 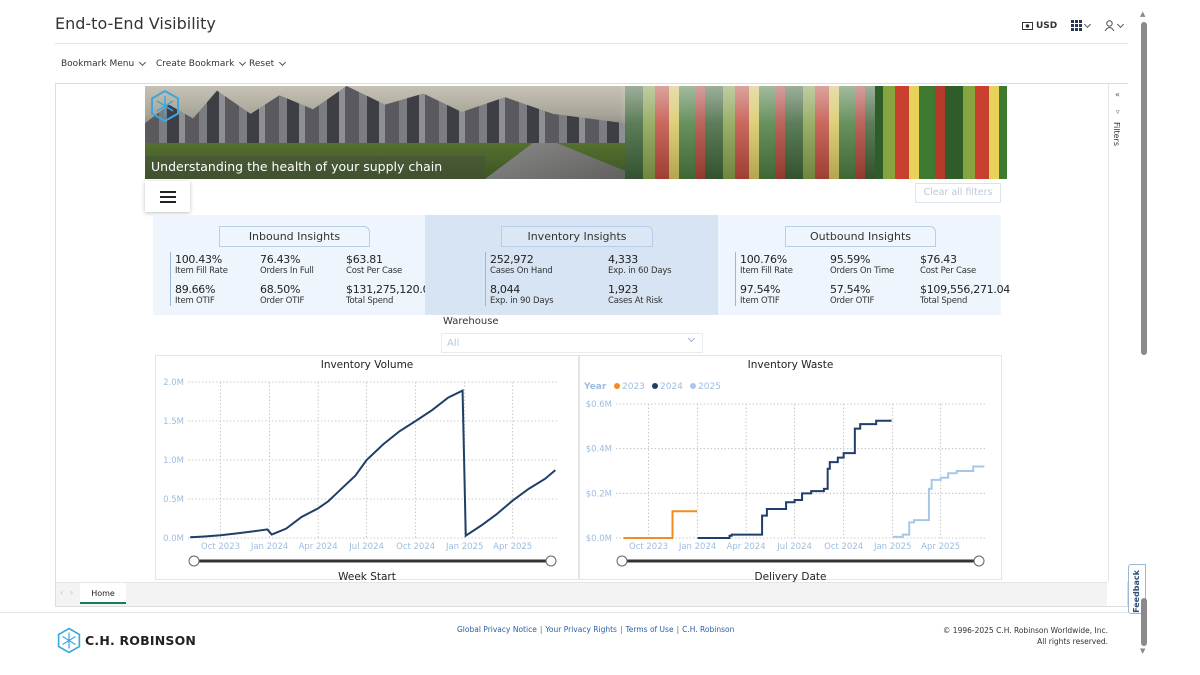 What do you see at coordinates (623, 259) in the screenshot?
I see `kpi-value: 4,333` at bounding box center [623, 259].